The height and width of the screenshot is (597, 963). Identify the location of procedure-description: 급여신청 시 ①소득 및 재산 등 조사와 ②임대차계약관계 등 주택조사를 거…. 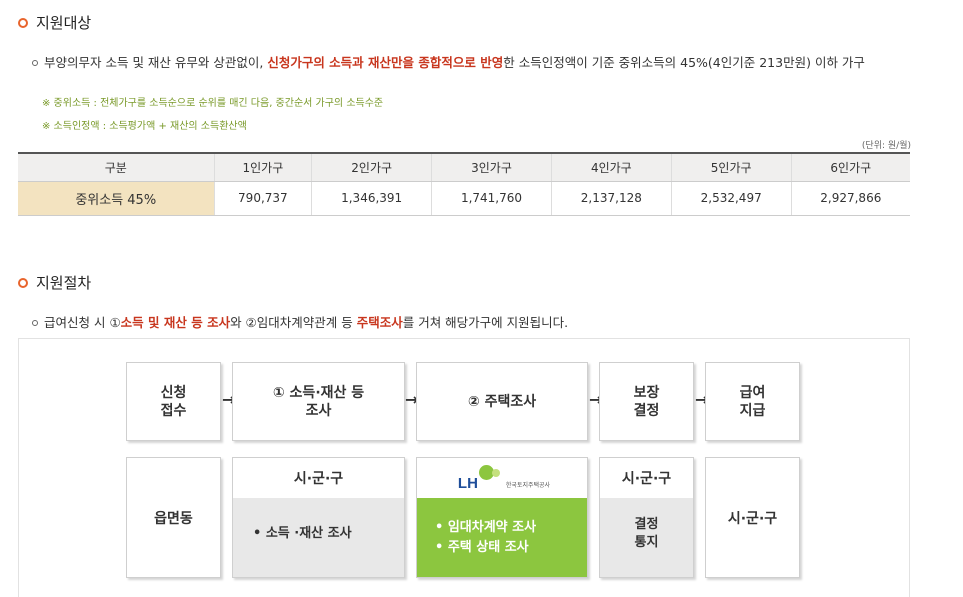
(472, 323).